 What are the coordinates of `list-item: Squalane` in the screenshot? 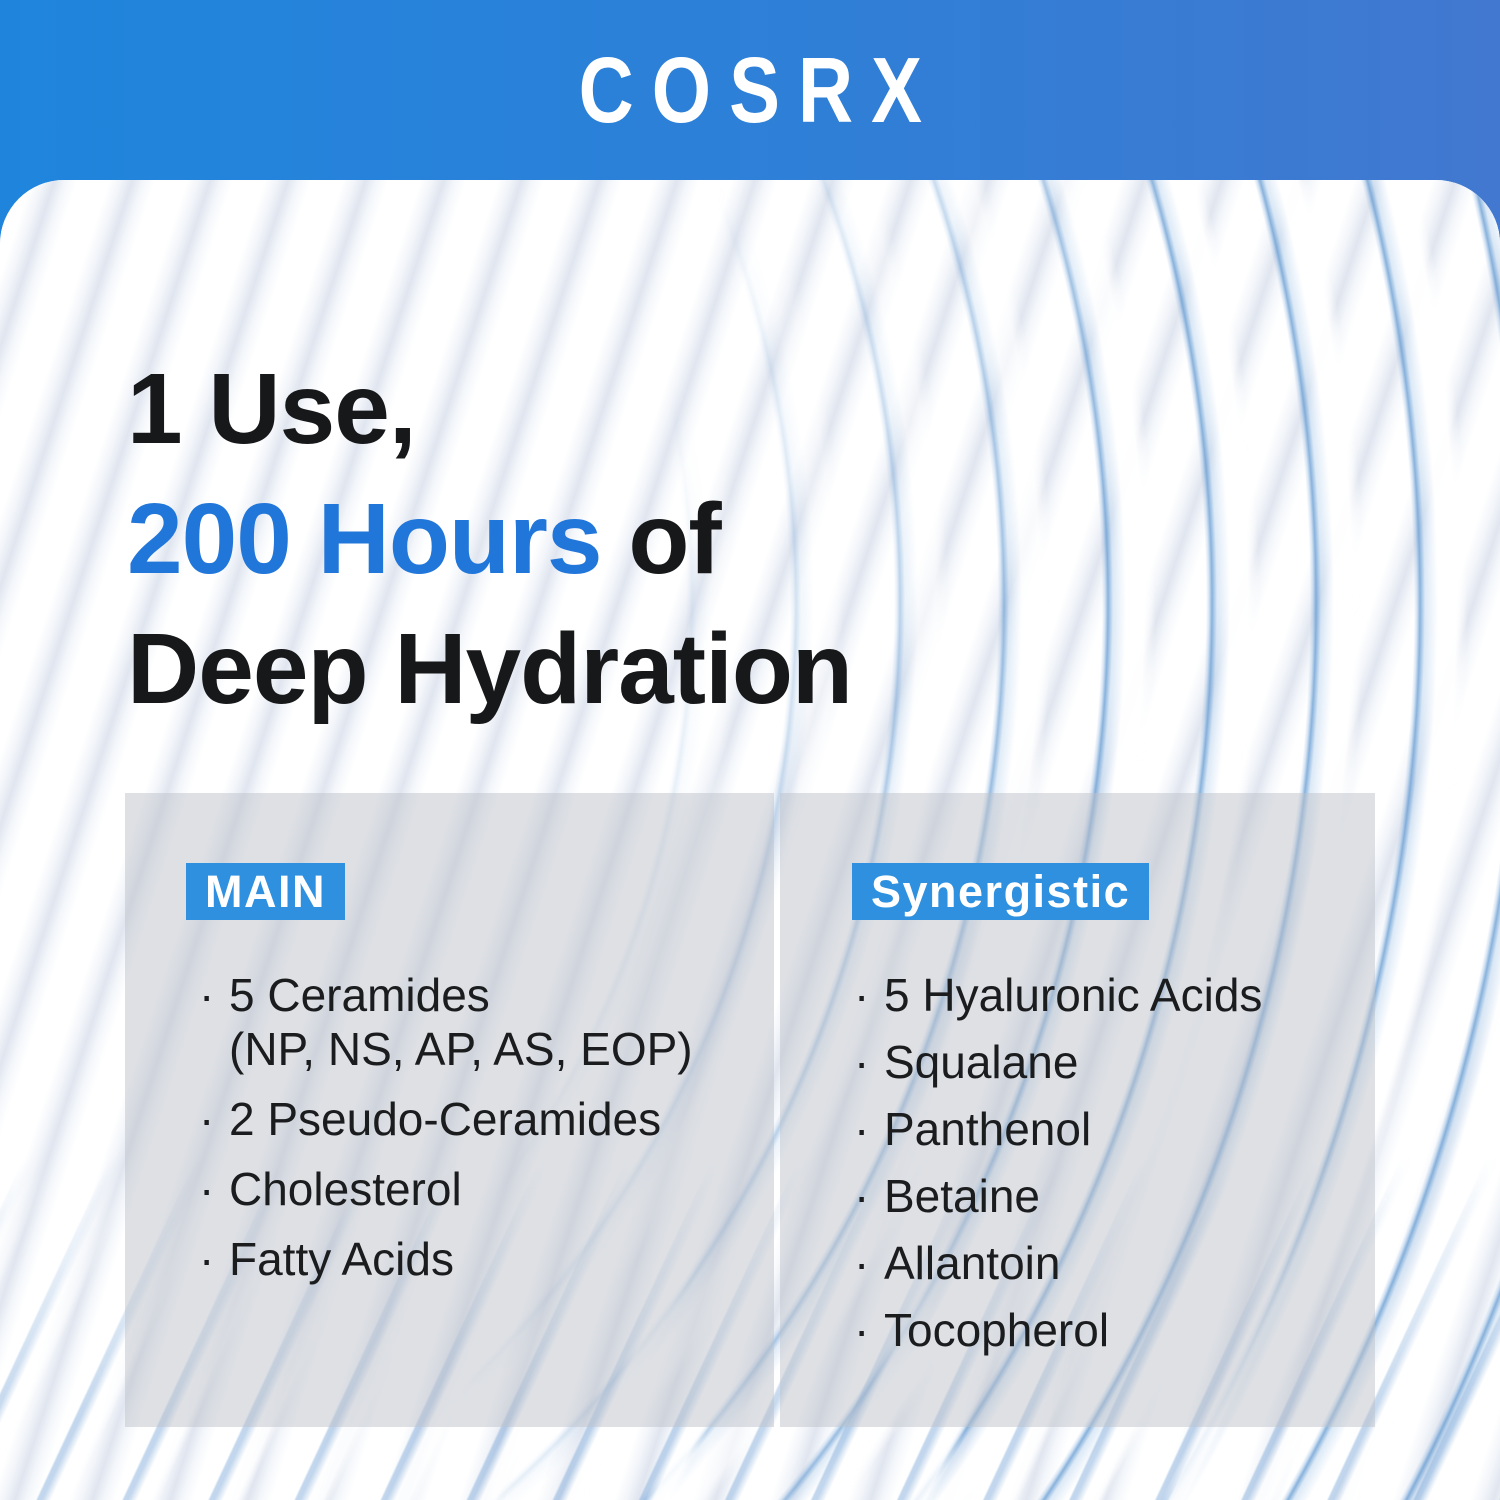 It's located at (1114, 1062).